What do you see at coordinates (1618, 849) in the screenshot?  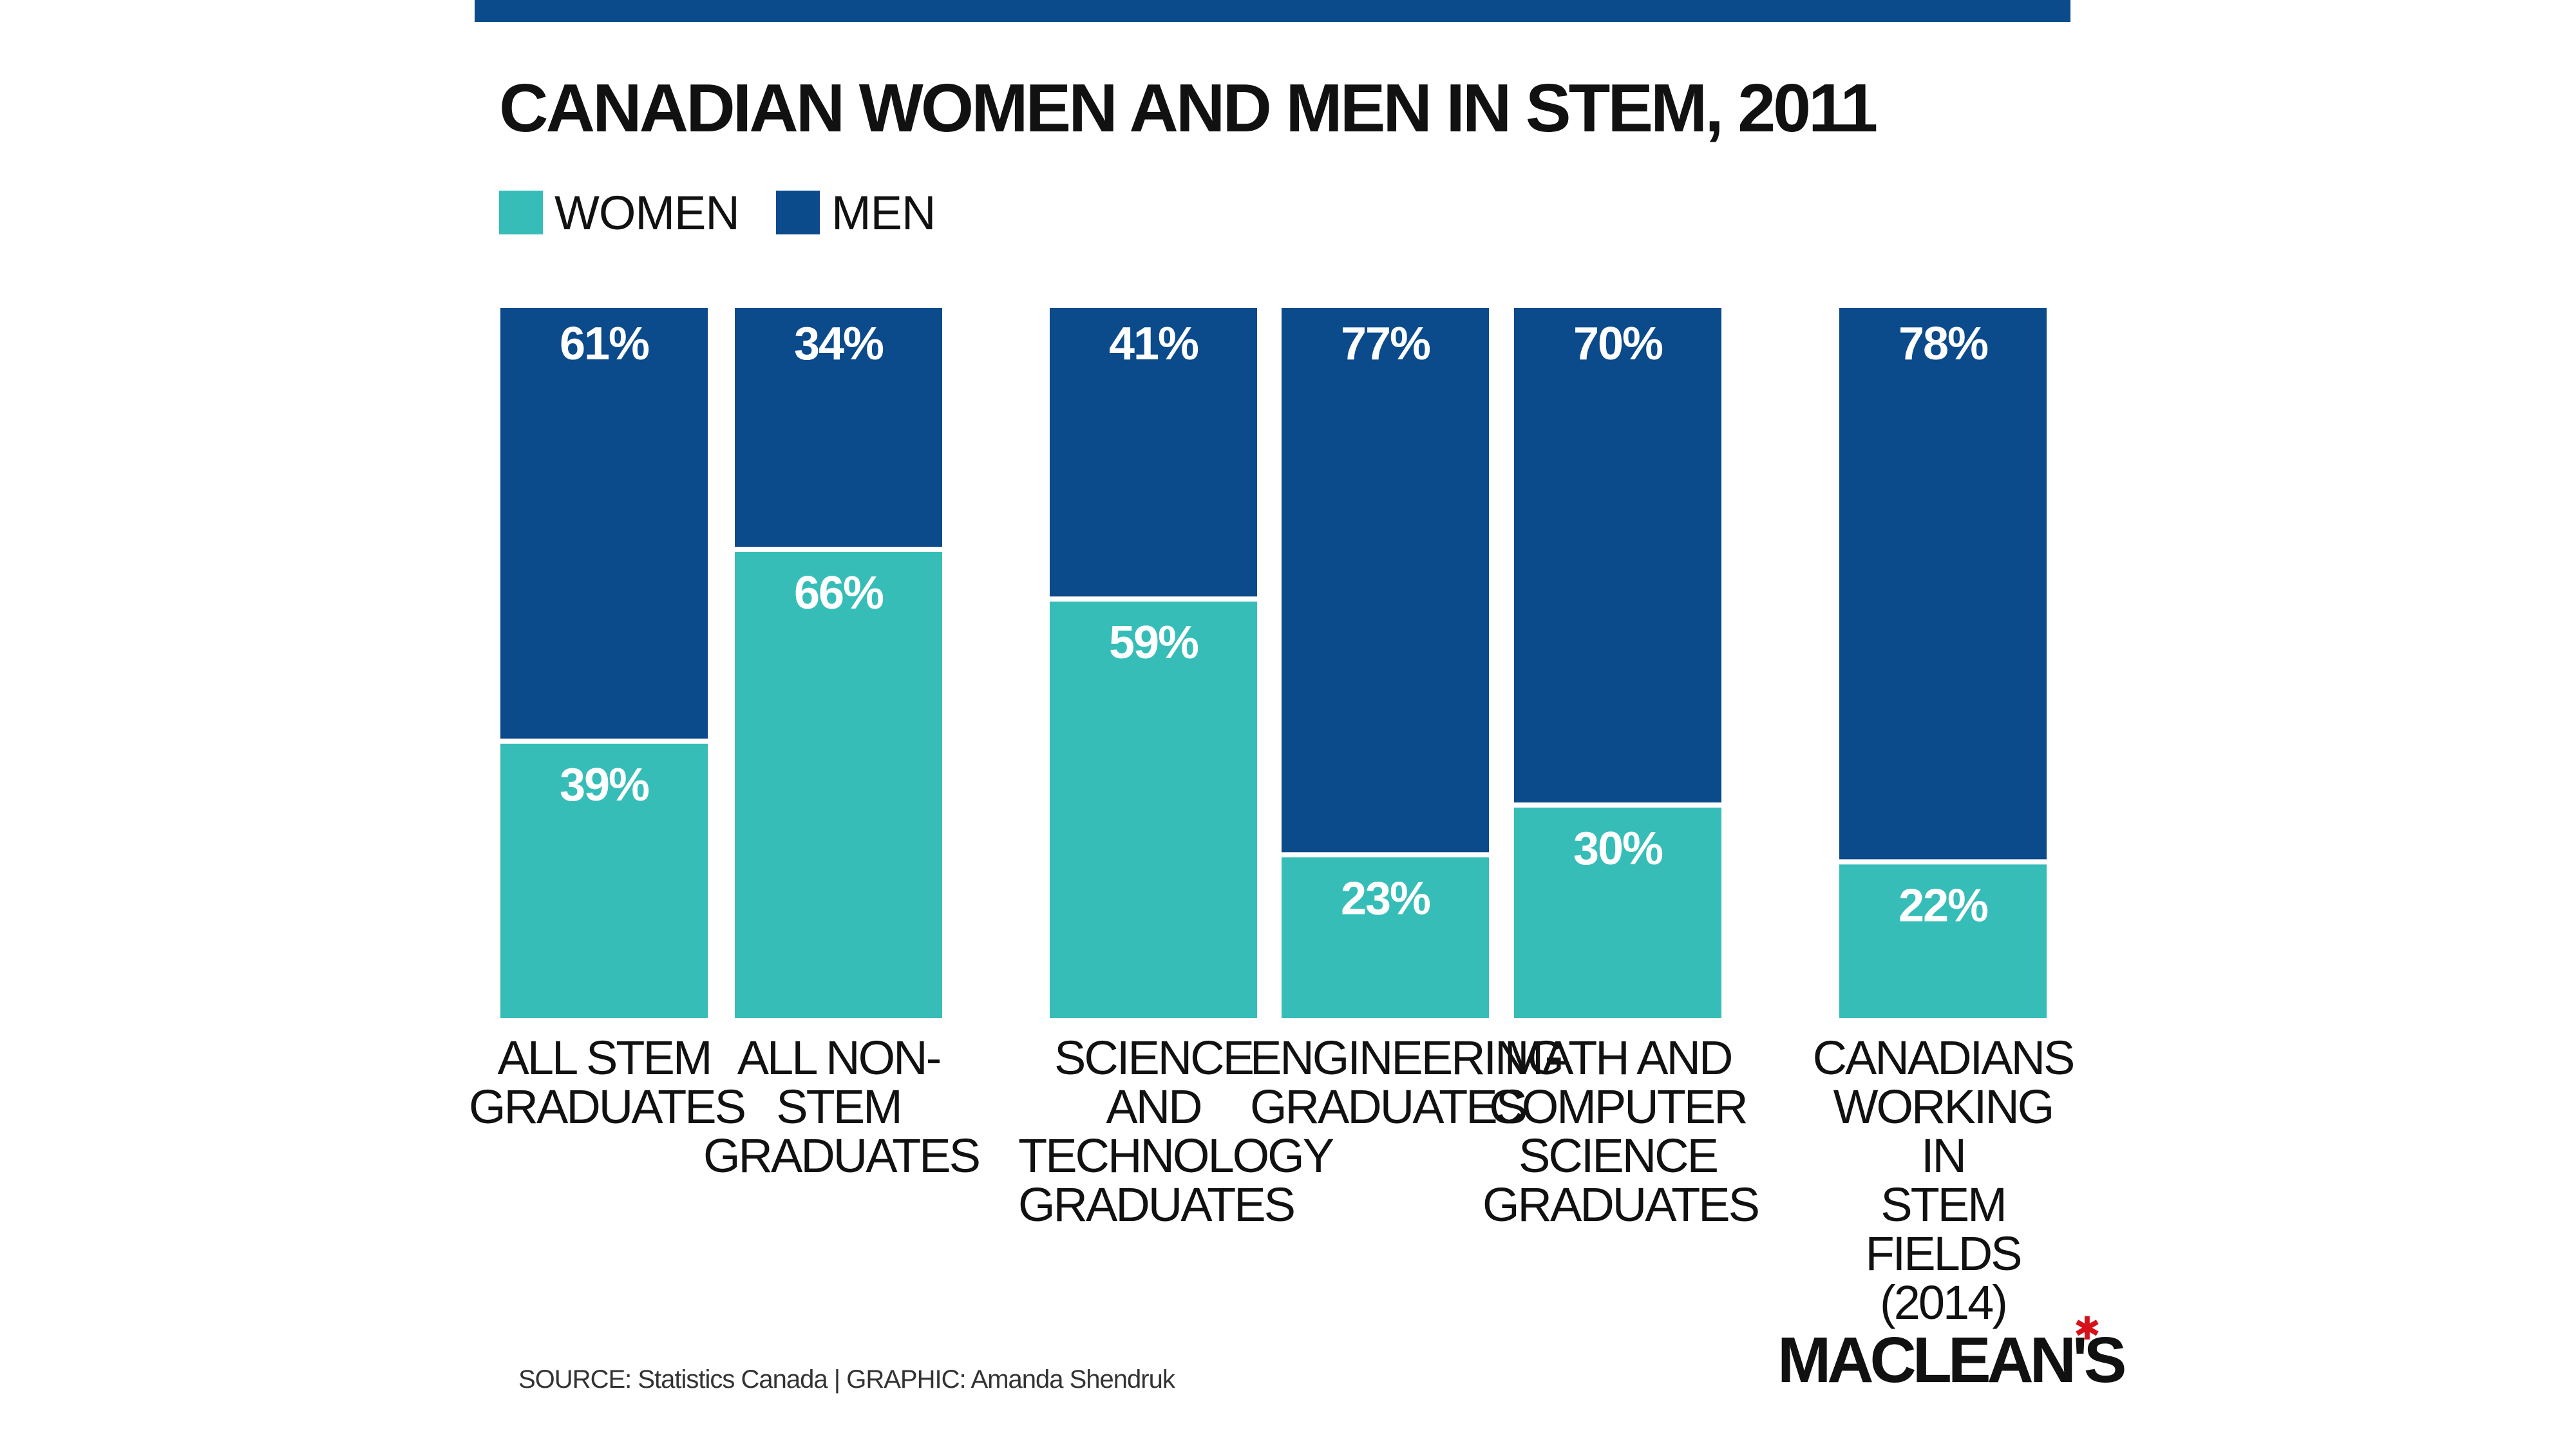 I see `value-label-women-4: 30%` at bounding box center [1618, 849].